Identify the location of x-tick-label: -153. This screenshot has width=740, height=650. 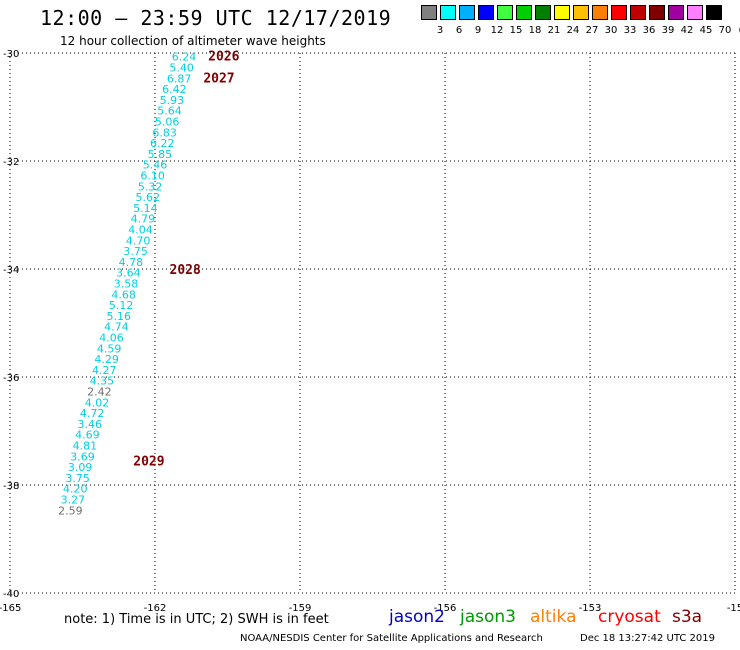
(590, 608).